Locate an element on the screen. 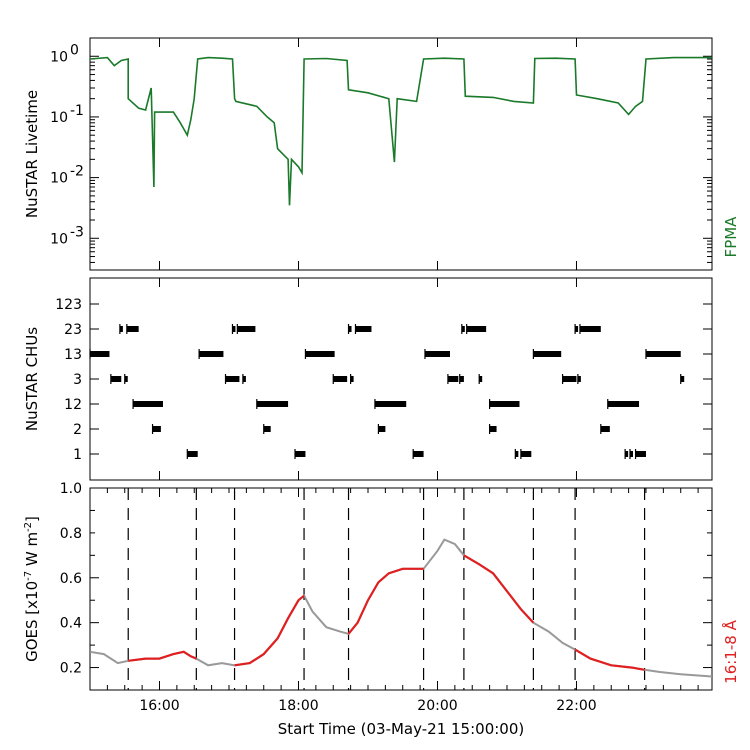  chus-ytick-label: 3 is located at coordinates (77, 380).